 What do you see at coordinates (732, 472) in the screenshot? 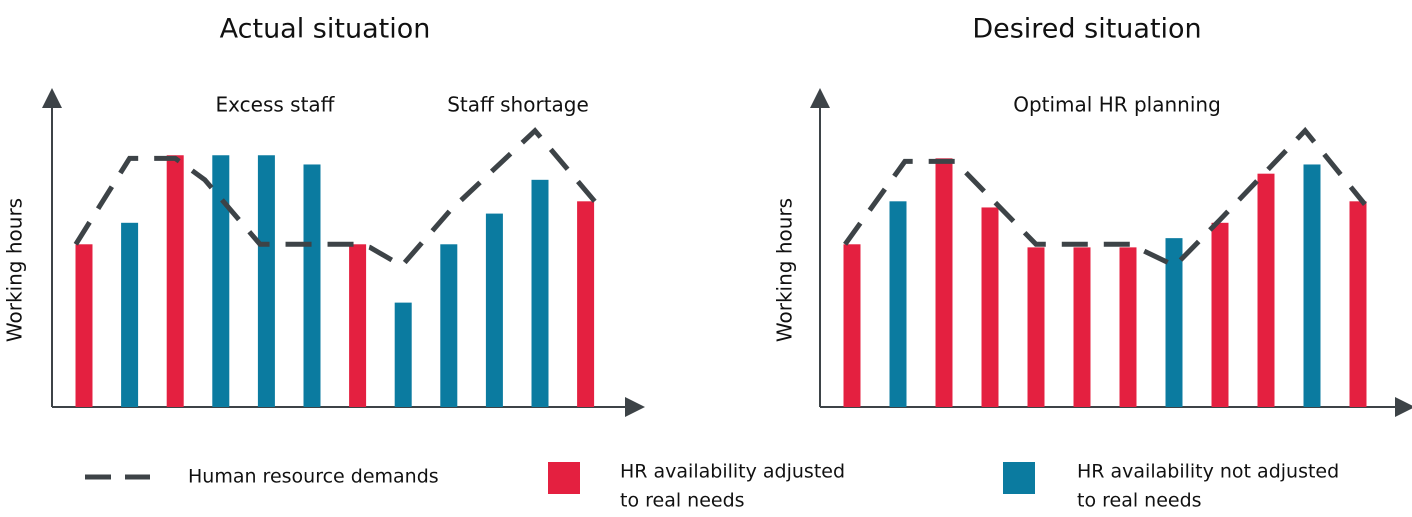
I see `legend-label: HR availability adjusted` at bounding box center [732, 472].